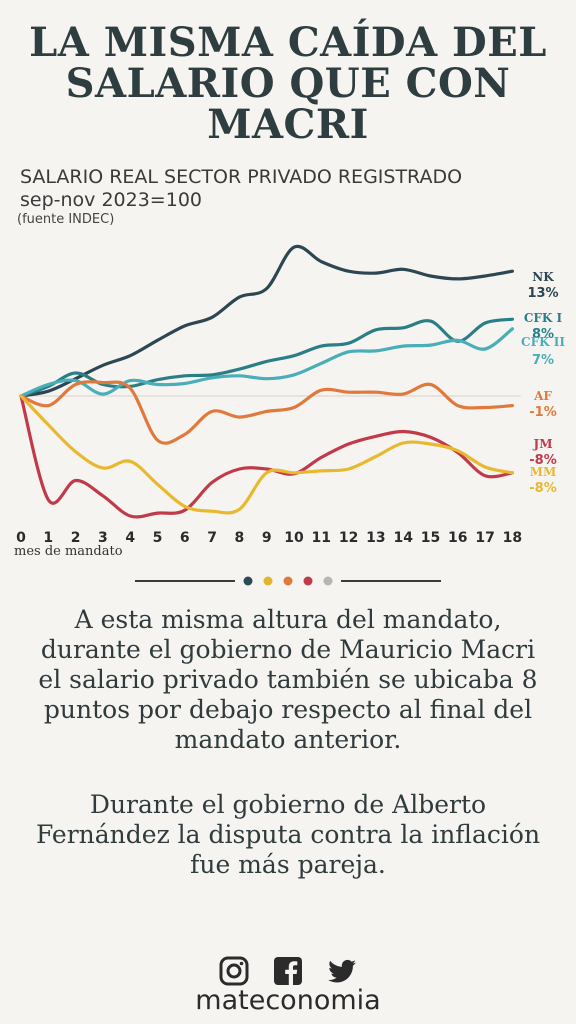 Image resolution: width=576 pixels, height=1024 pixels. I want to click on brand-name: mateconomia, so click(288, 1000).